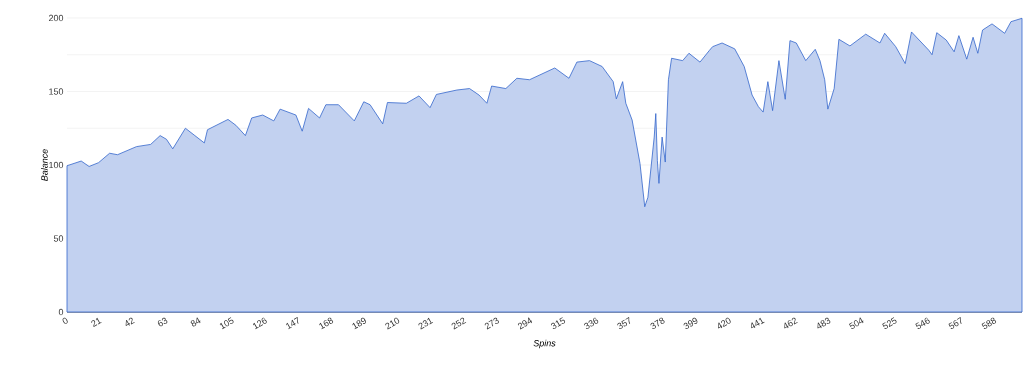  What do you see at coordinates (724, 323) in the screenshot?
I see `x-tick-label: 420` at bounding box center [724, 323].